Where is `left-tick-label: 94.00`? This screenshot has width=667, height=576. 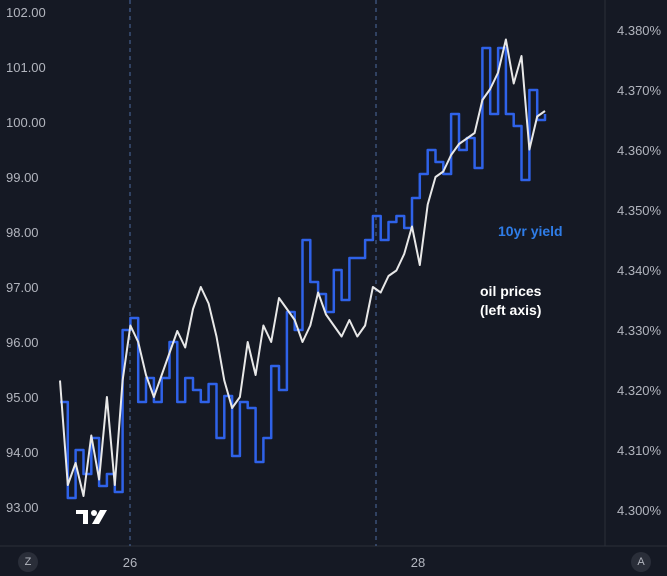
left-tick-label: 94.00 is located at coordinates (22, 452).